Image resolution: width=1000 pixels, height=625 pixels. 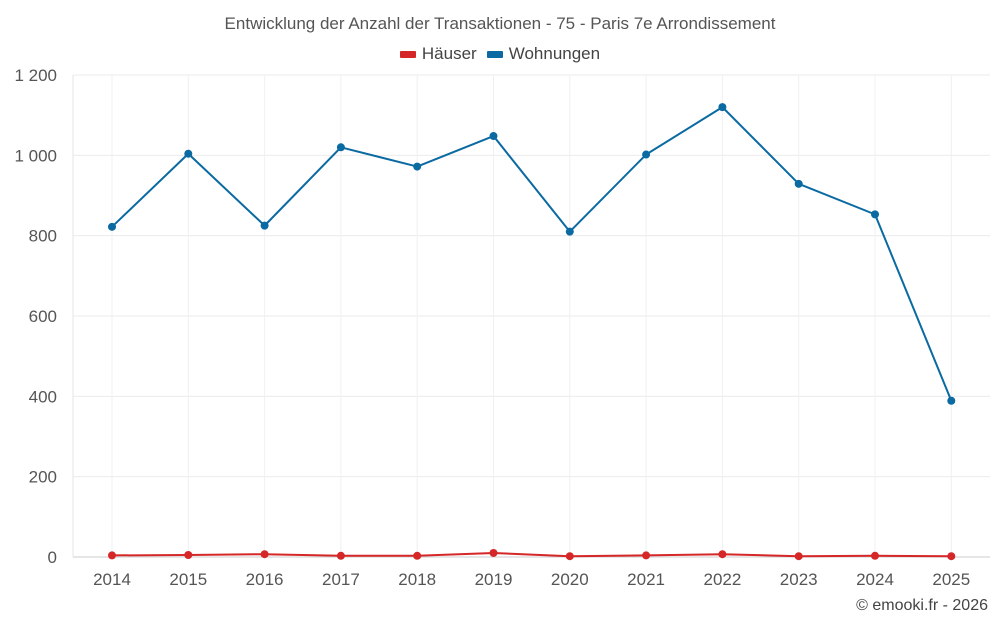 I want to click on legend-item-haeuser: Häuser, so click(x=438, y=54).